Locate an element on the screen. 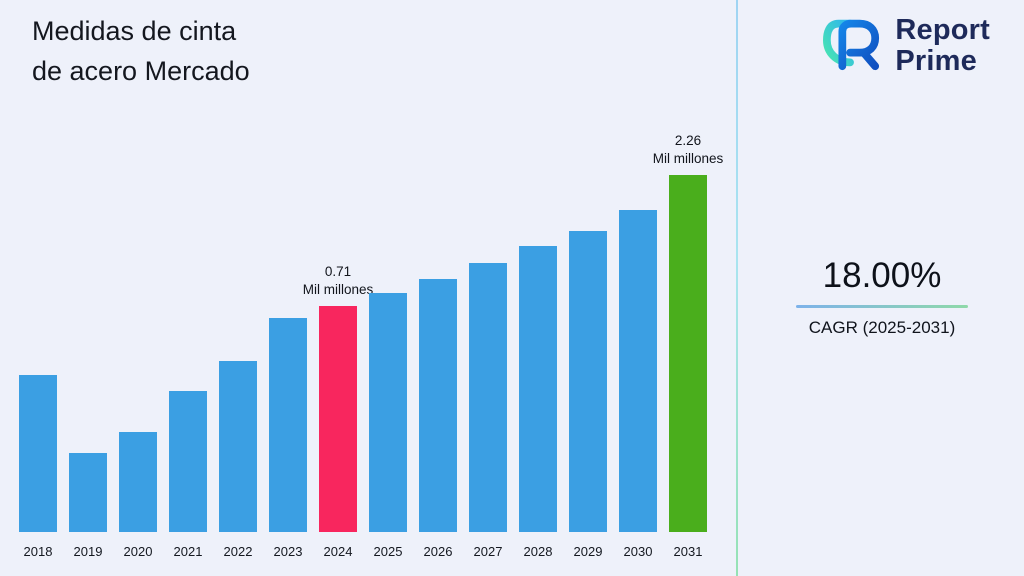 The height and width of the screenshot is (576, 1024). year-label-2025: 2025 is located at coordinates (388, 551).